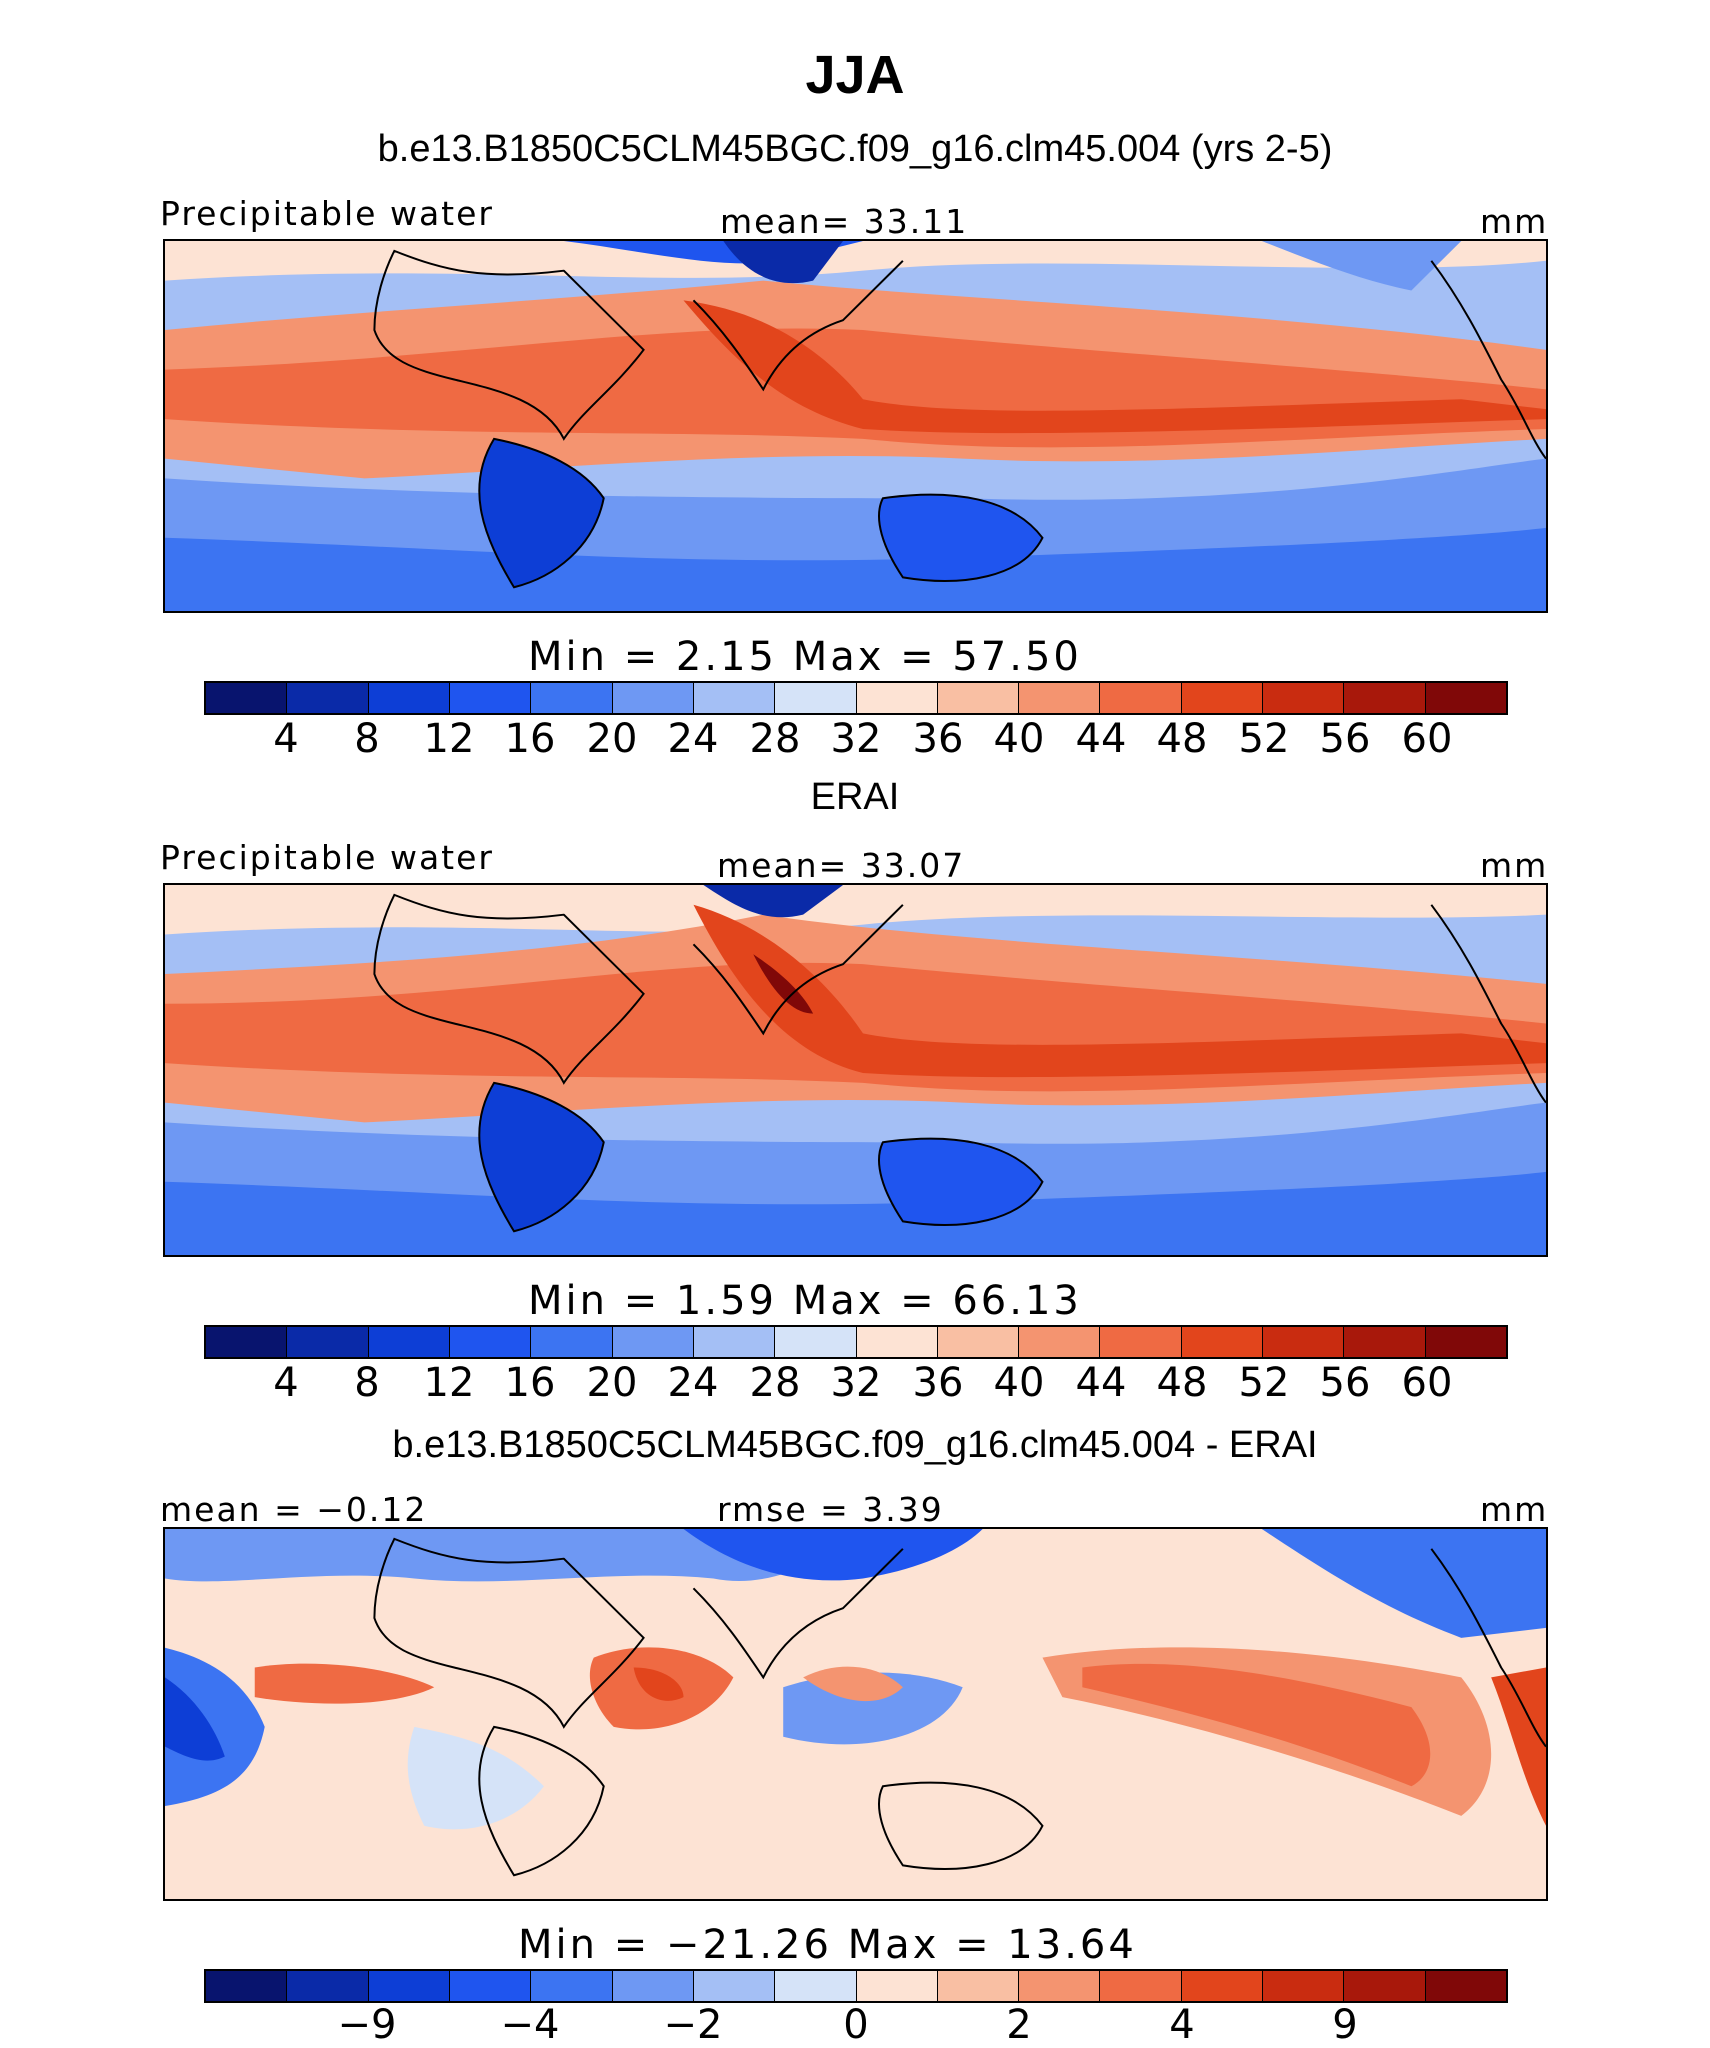 This screenshot has width=1710, height=2048. I want to click on panel-3-field, so click(855, 1714).